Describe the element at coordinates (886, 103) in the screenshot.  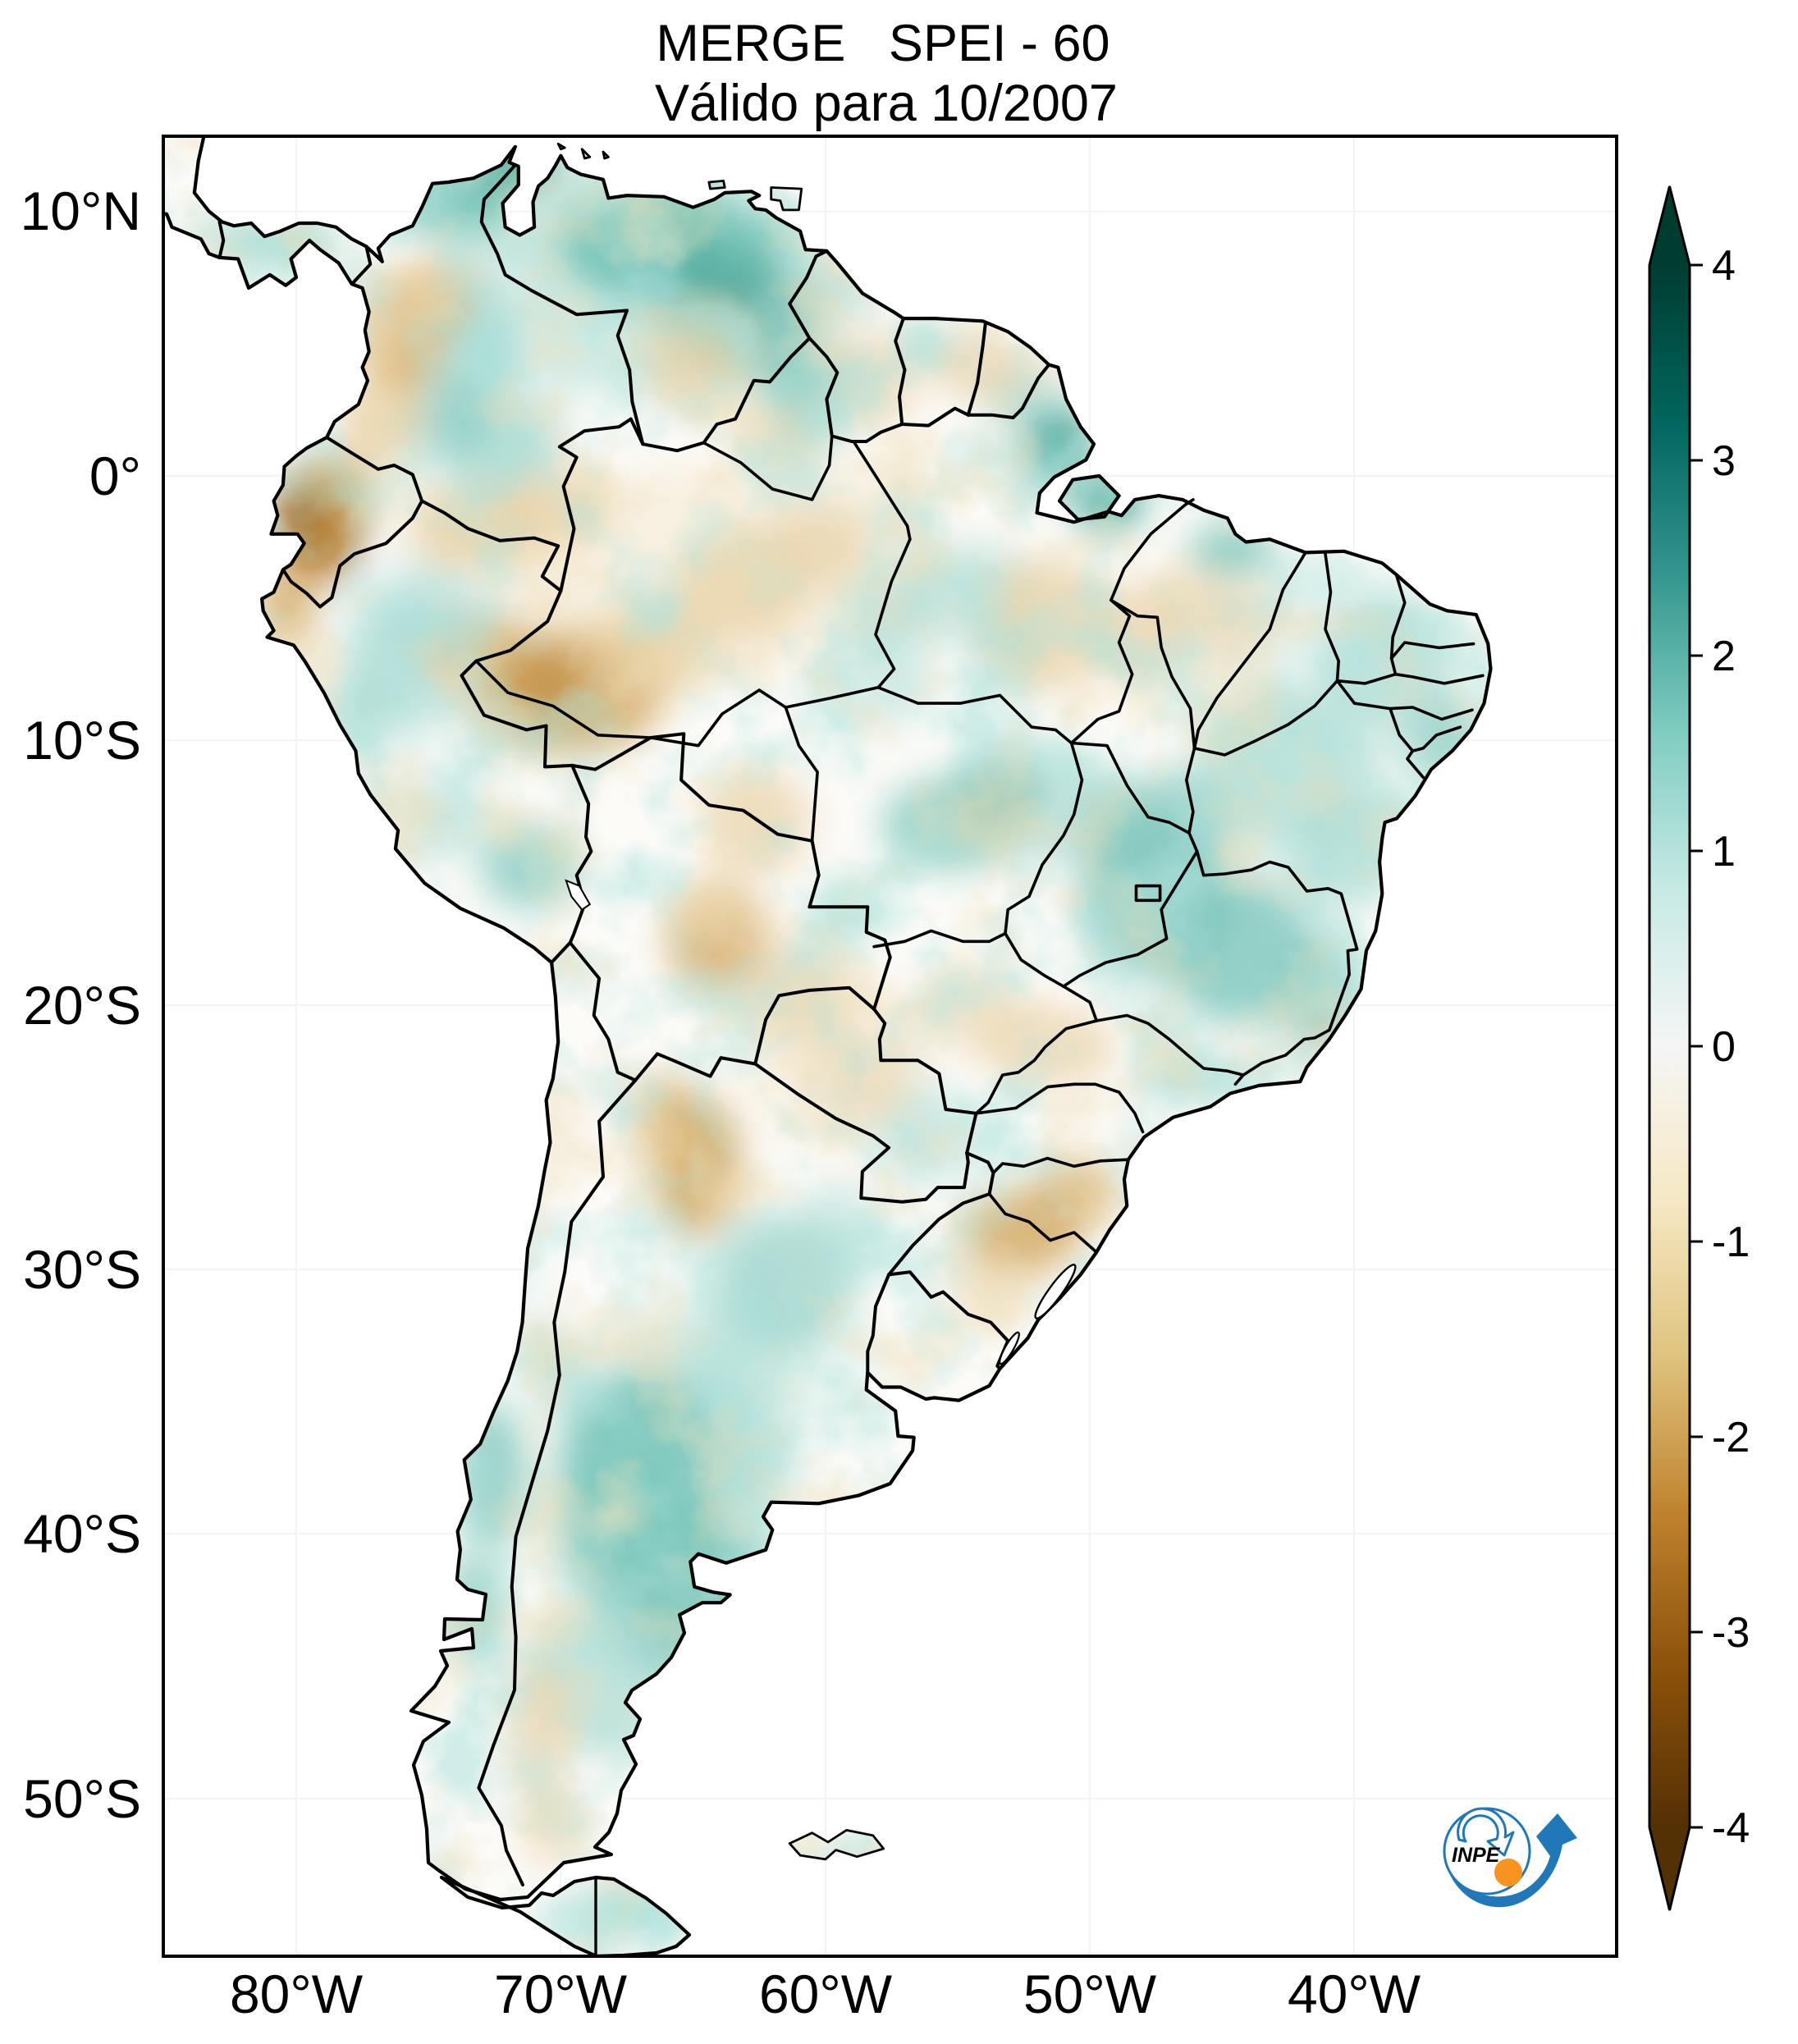
I see `svg-text: Válido para 10/2007` at that location.